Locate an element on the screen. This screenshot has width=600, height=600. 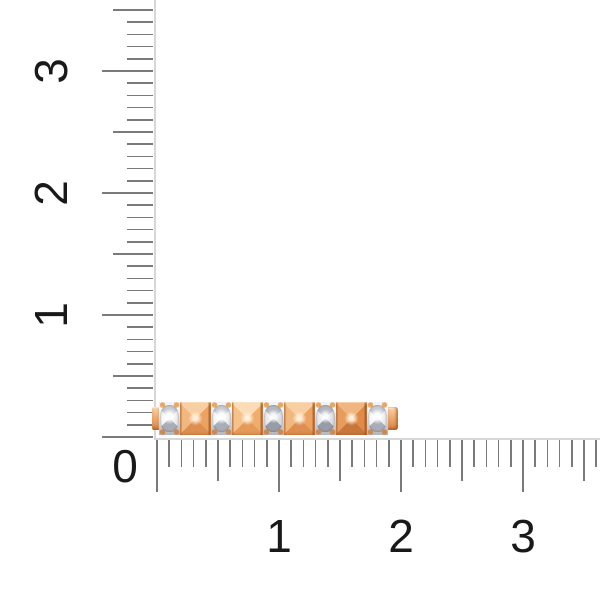
vertical-ruler-number-1: 1 is located at coordinates (51, 315).